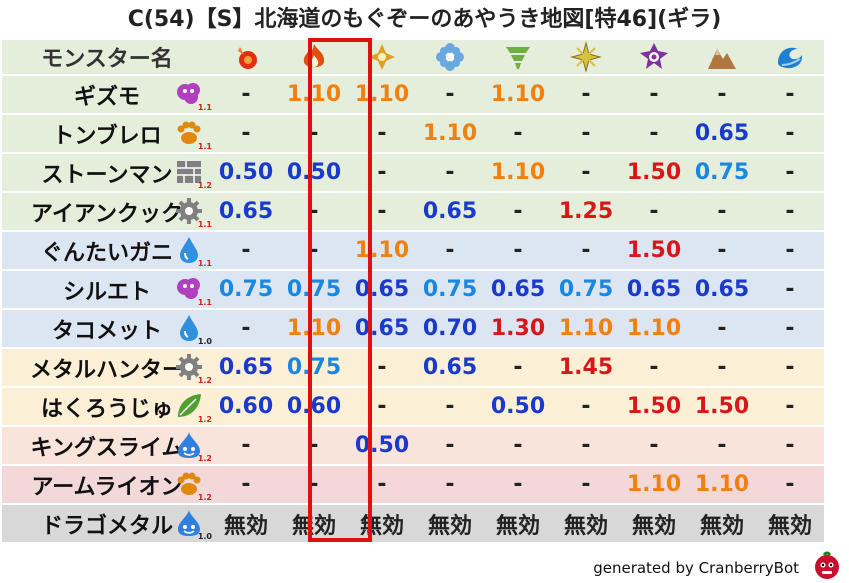 The image size is (849, 583). I want to click on header-row: モンスター名, so click(413, 57).